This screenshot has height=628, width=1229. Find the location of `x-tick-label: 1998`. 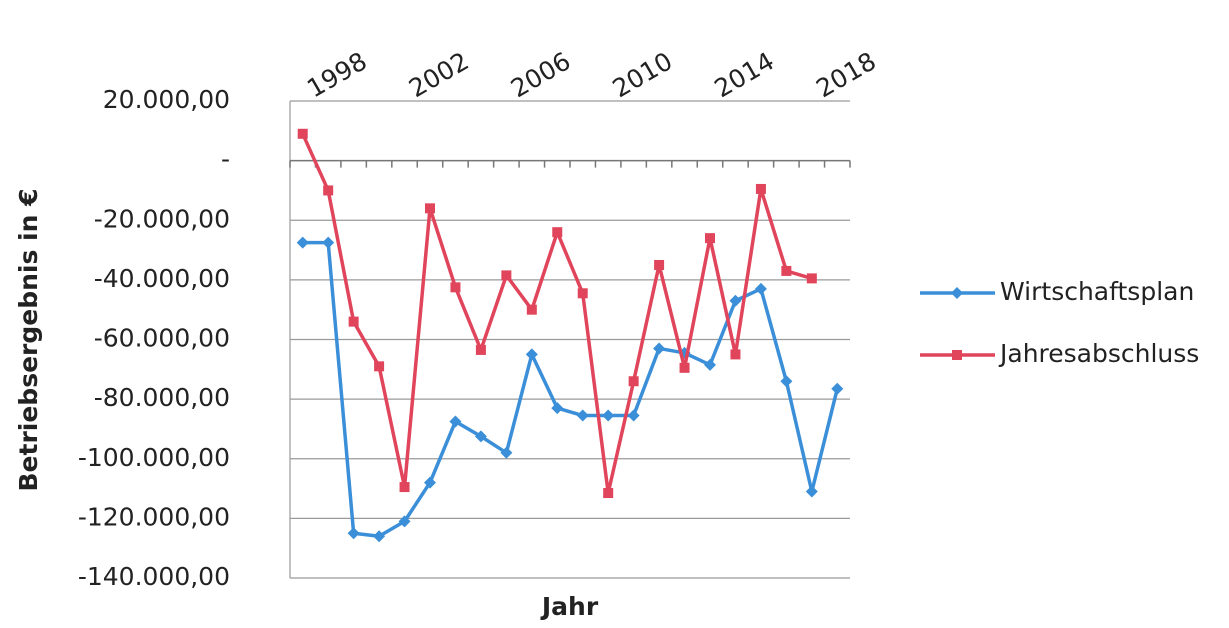

x-tick-label: 1998 is located at coordinates (337, 74).